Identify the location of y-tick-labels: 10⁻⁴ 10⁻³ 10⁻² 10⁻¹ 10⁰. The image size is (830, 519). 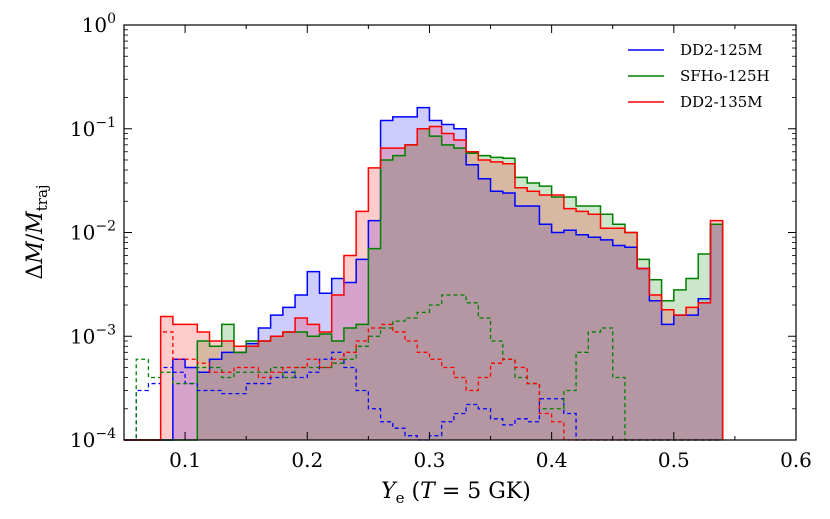
(93, 231).